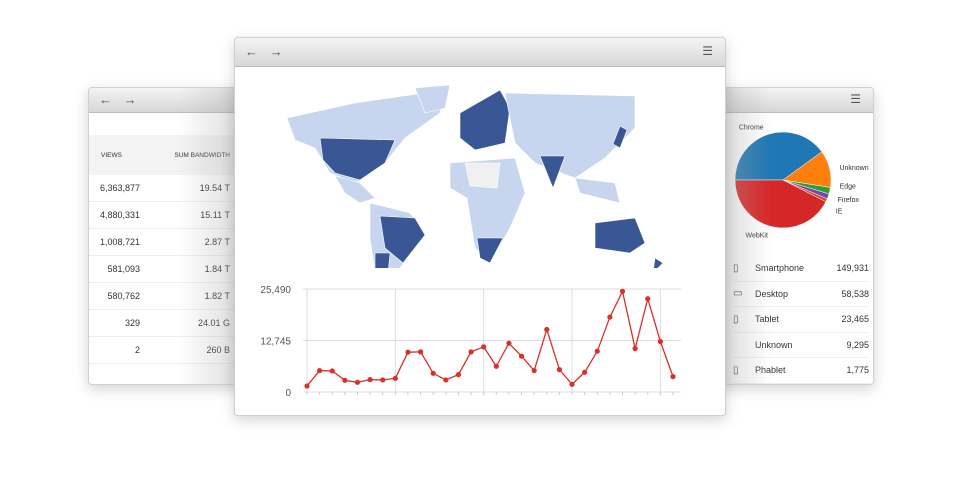  What do you see at coordinates (597, 190) in the screenshot?
I see `map-se-asia` at bounding box center [597, 190].